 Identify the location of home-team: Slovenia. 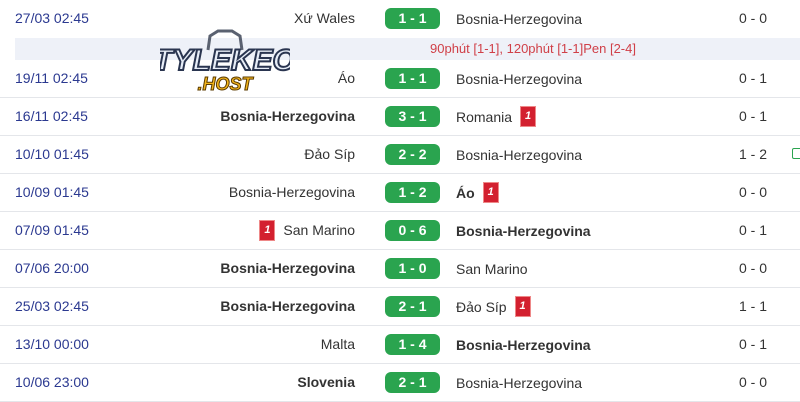
(326, 382).